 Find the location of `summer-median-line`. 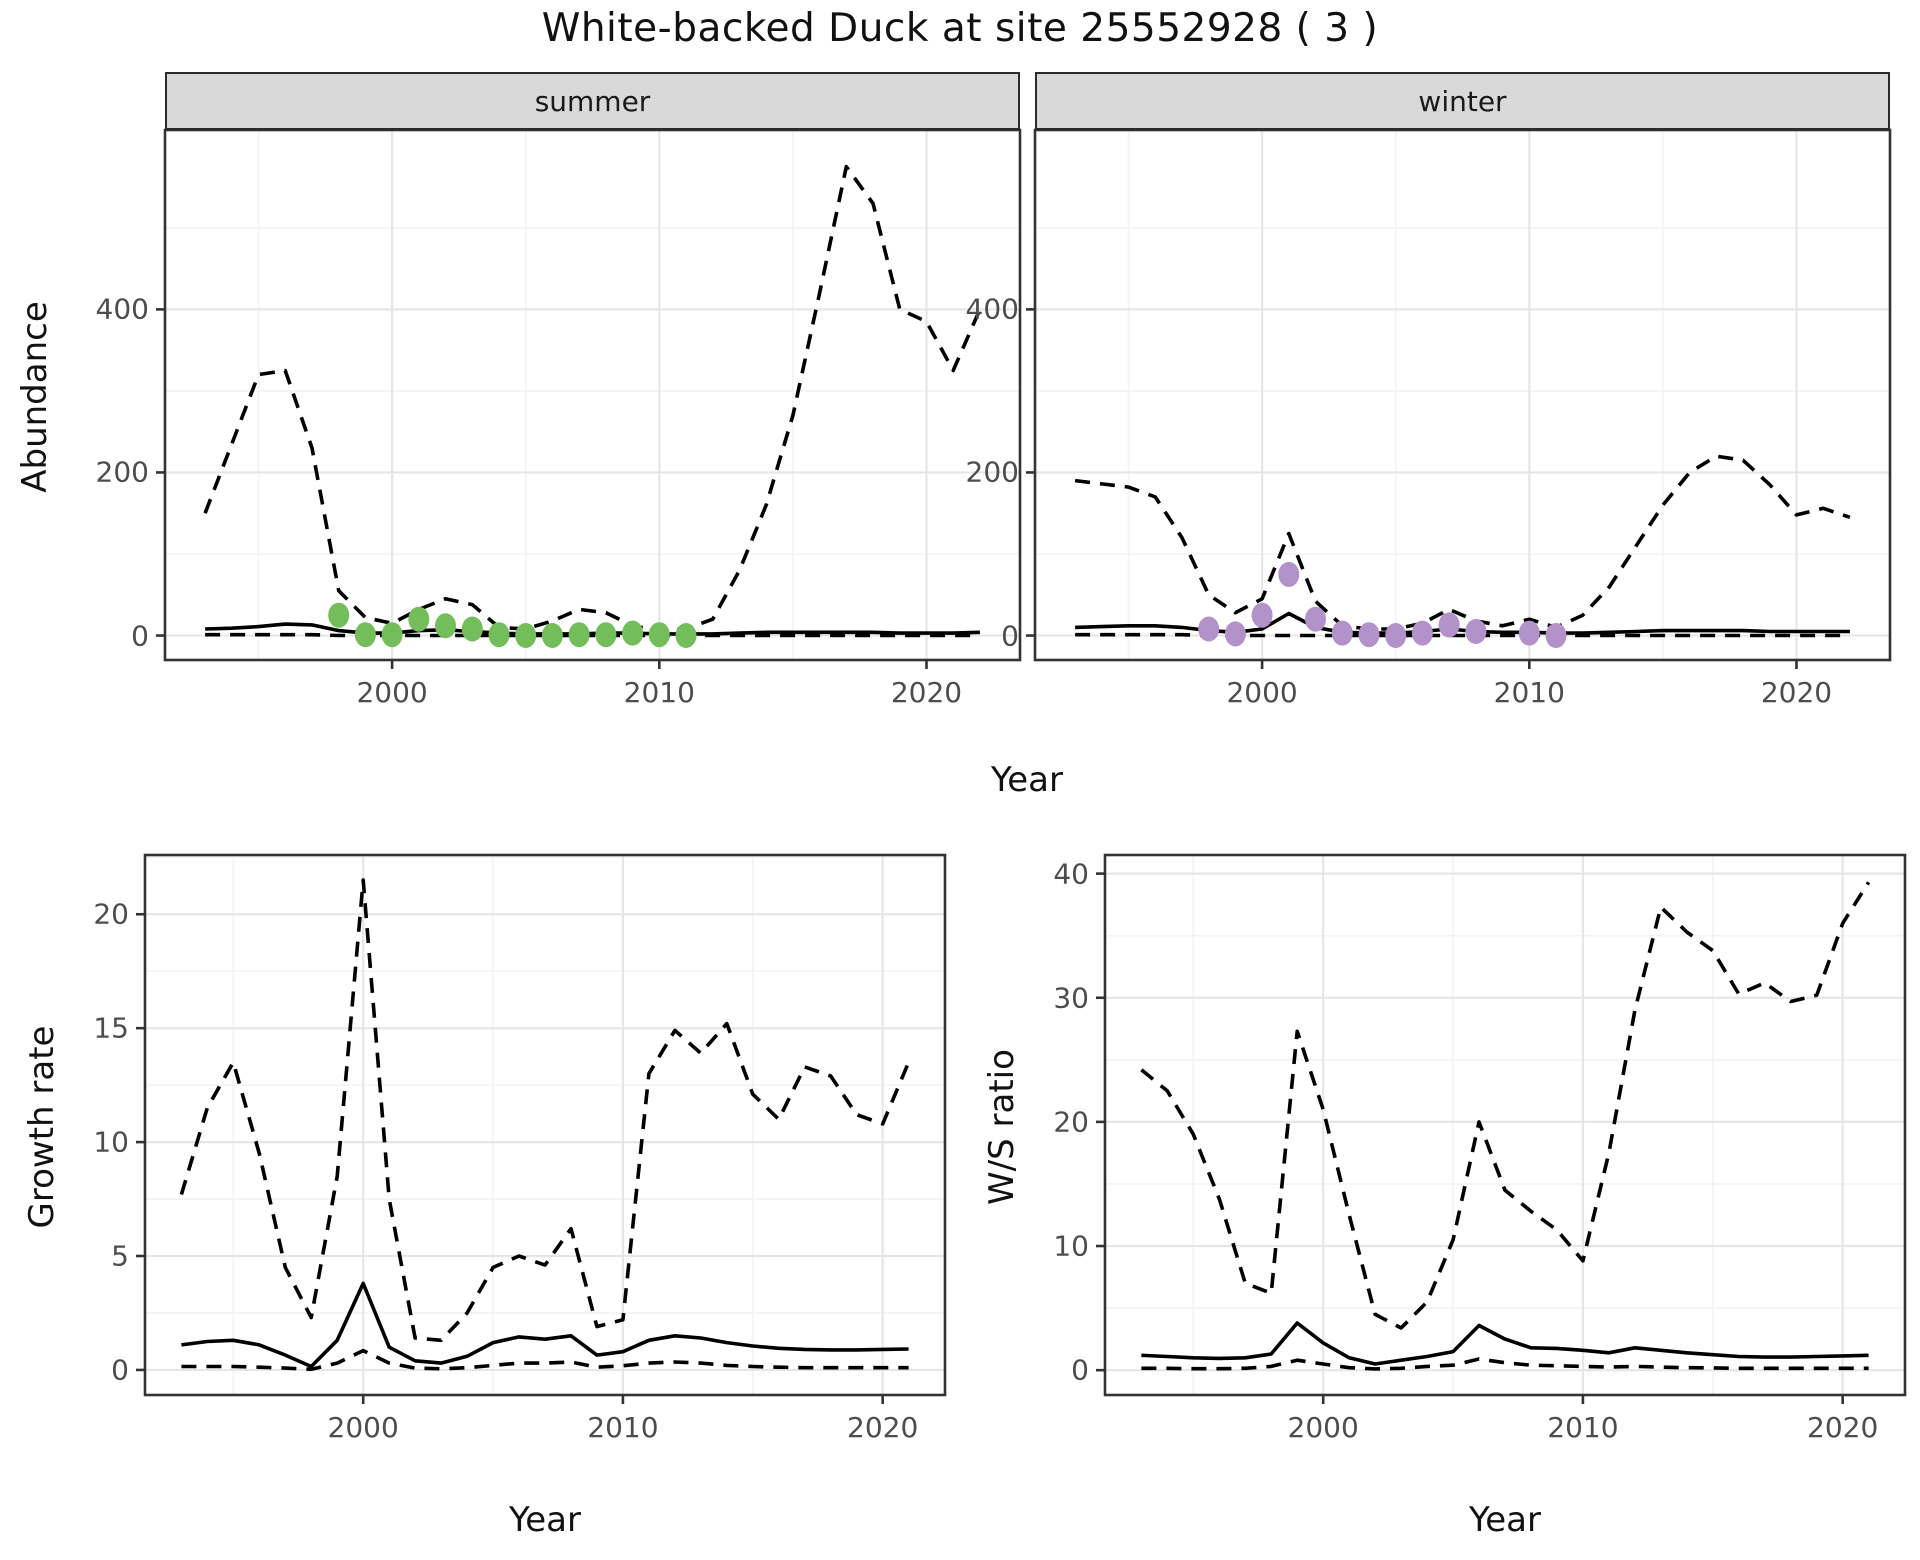

summer-median-line is located at coordinates (592, 629).